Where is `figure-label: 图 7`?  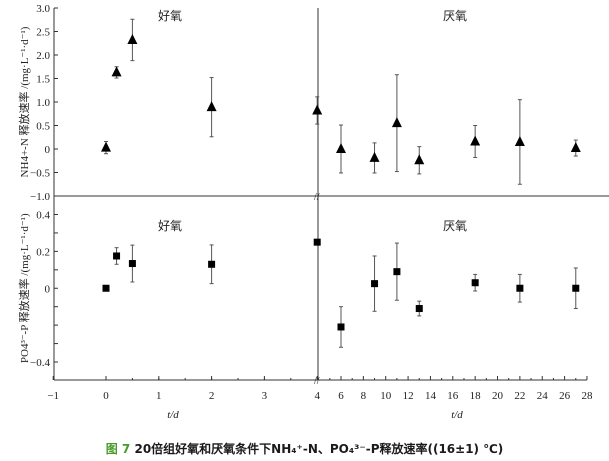
figure-label: 图 7 is located at coordinates (118, 449).